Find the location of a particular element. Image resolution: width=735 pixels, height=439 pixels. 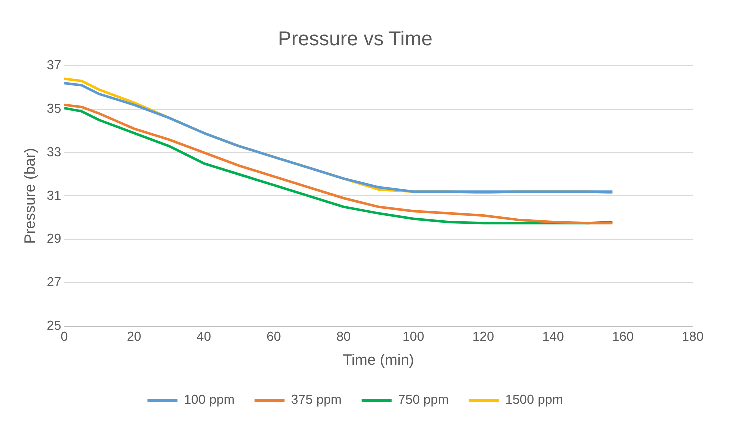

x-tick-label: 160 is located at coordinates (623, 336).